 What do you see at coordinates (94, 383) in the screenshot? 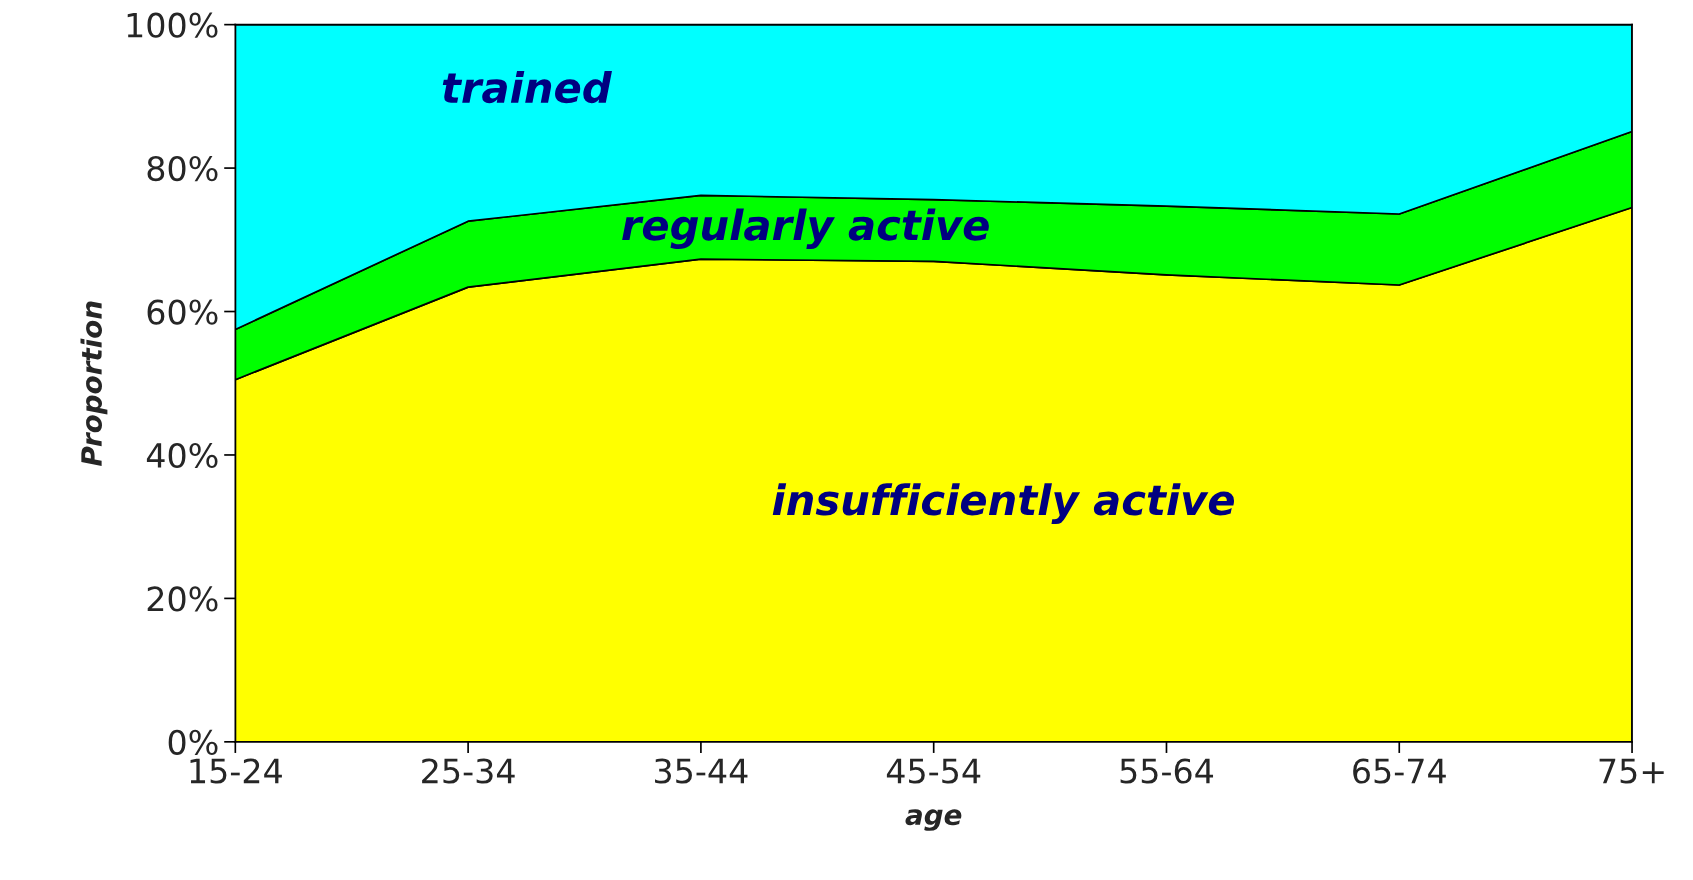
I see `y-axis-title: Proportion` at bounding box center [94, 383].